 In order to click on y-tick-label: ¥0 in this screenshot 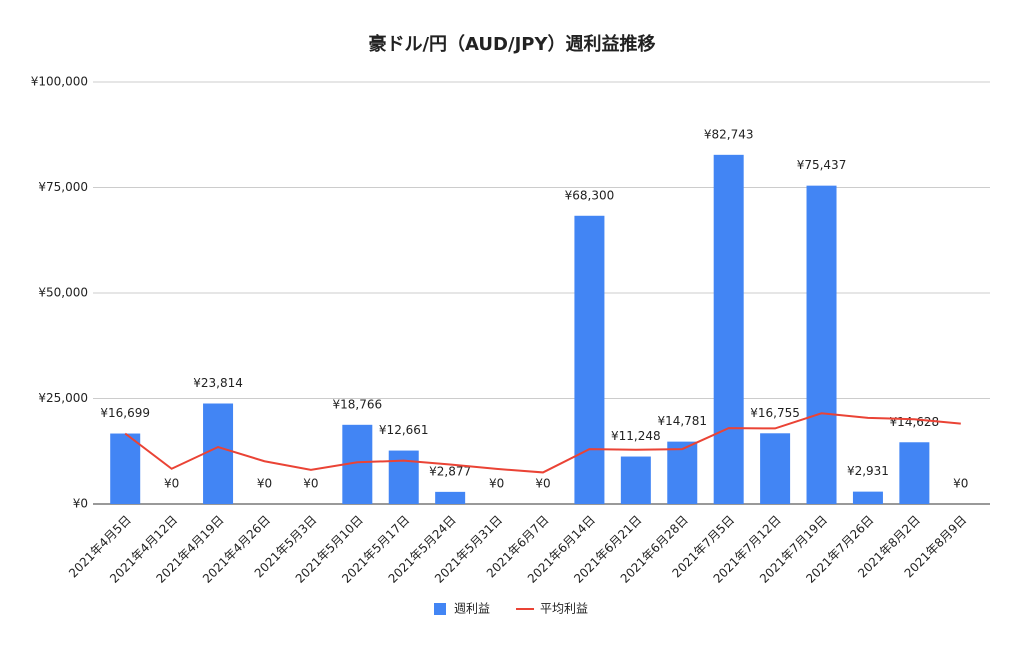, I will do `click(80, 504)`.